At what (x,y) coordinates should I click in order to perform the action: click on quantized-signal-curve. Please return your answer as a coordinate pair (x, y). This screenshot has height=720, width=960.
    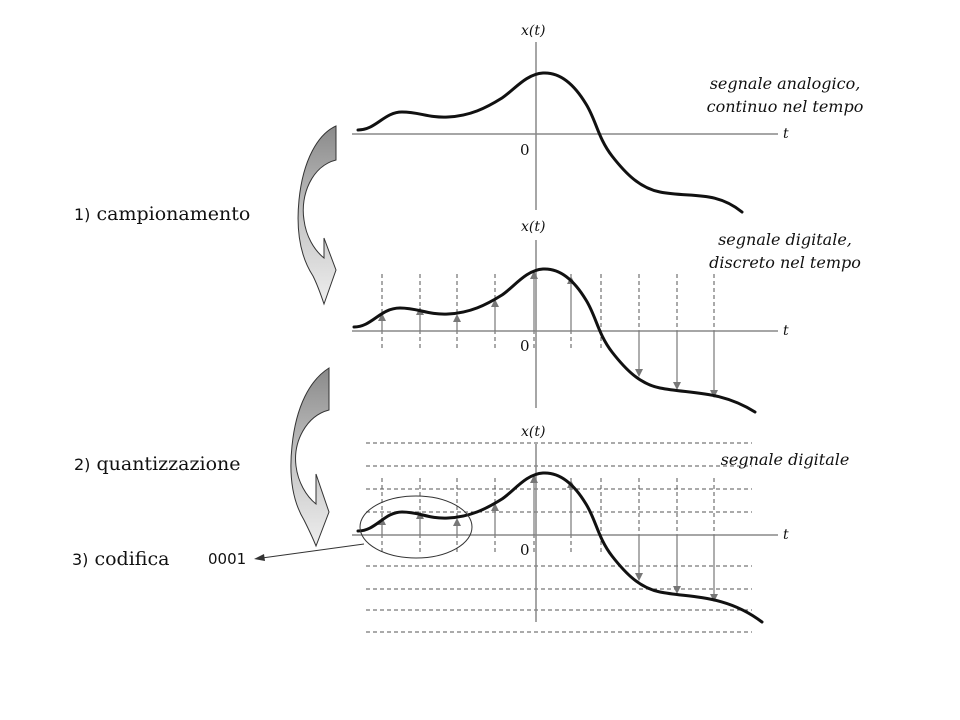
    Looking at the image, I should click on (560, 547).